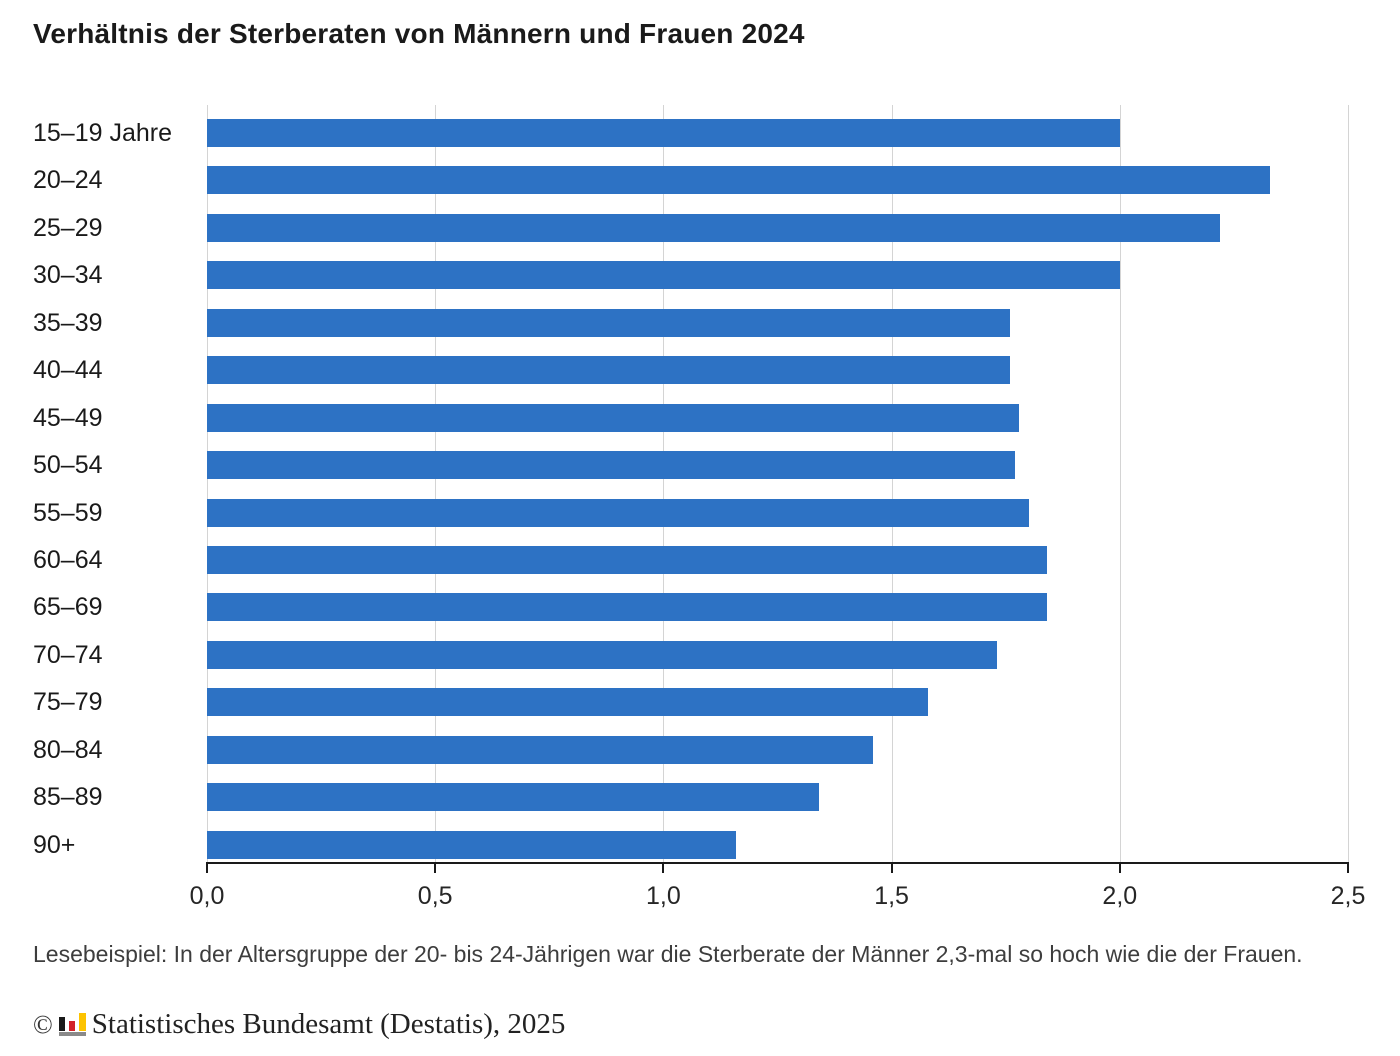 The image size is (1400, 1056). Describe the element at coordinates (68, 797) in the screenshot. I see `y-axis-label: 85–89` at that location.